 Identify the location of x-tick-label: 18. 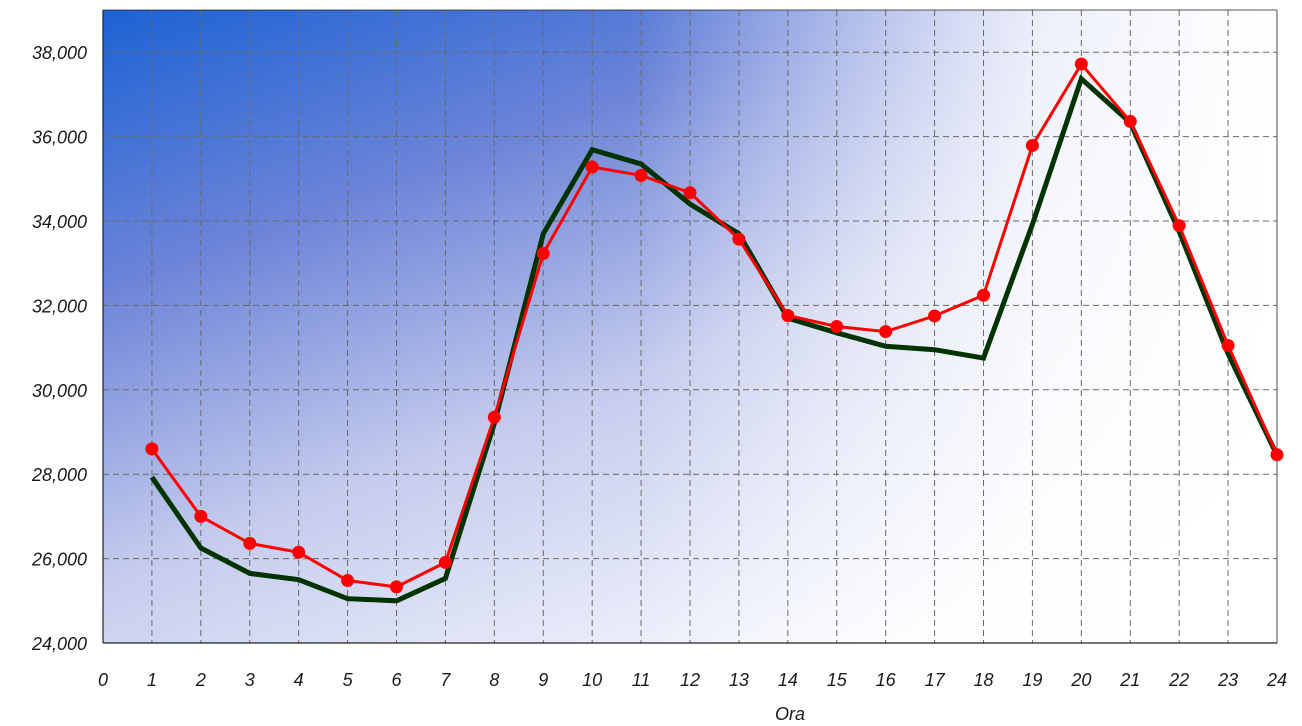
(983, 680).